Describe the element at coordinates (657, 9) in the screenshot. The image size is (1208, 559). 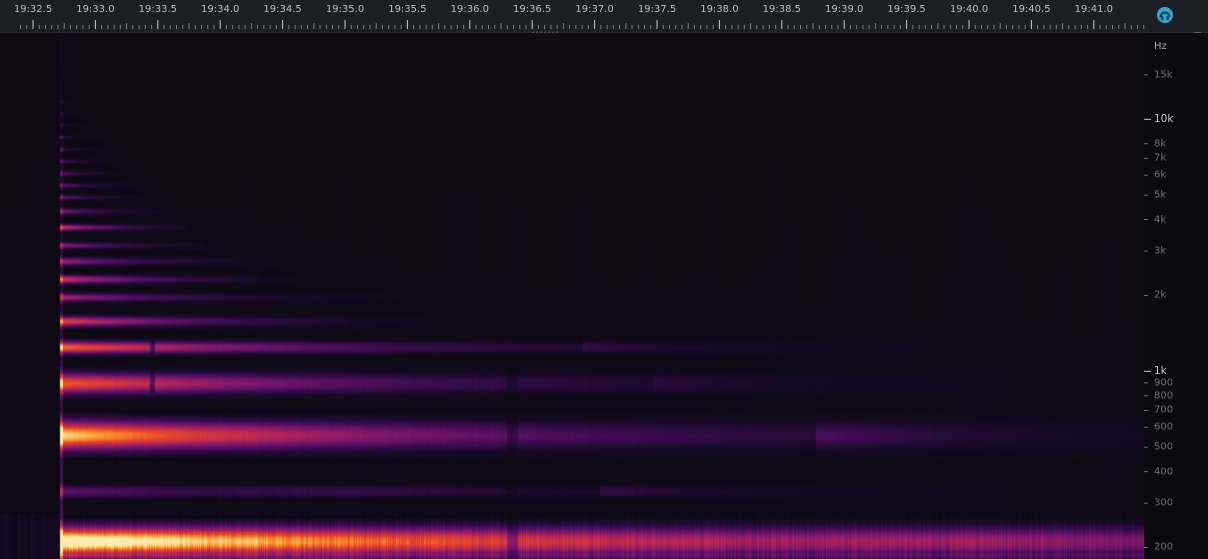
I see `time-label: 19:37.5` at that location.